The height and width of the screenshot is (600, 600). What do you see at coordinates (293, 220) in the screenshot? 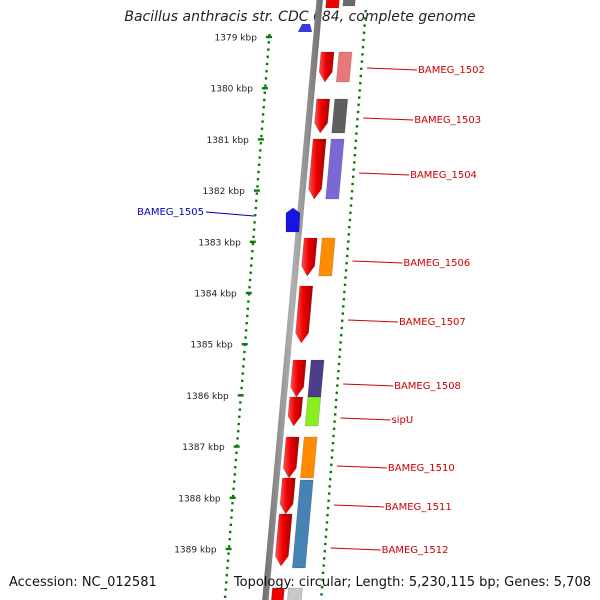
I see `gene-arrow-reverse` at bounding box center [293, 220].